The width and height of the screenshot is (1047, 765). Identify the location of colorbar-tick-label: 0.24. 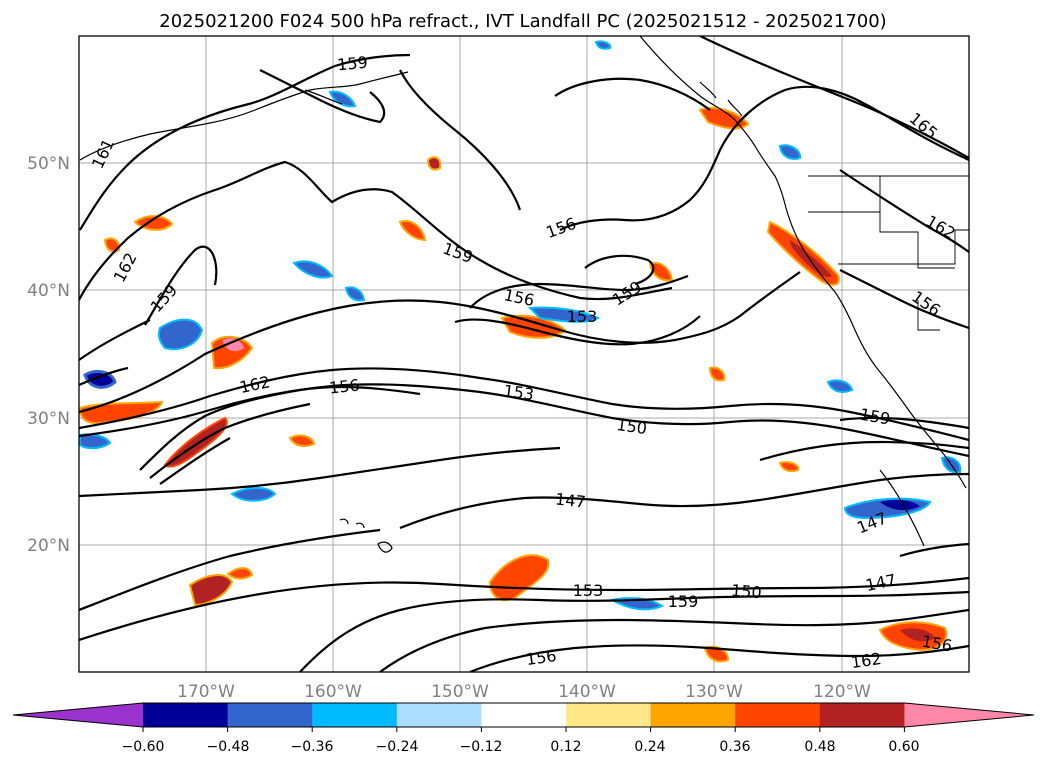
(649, 747).